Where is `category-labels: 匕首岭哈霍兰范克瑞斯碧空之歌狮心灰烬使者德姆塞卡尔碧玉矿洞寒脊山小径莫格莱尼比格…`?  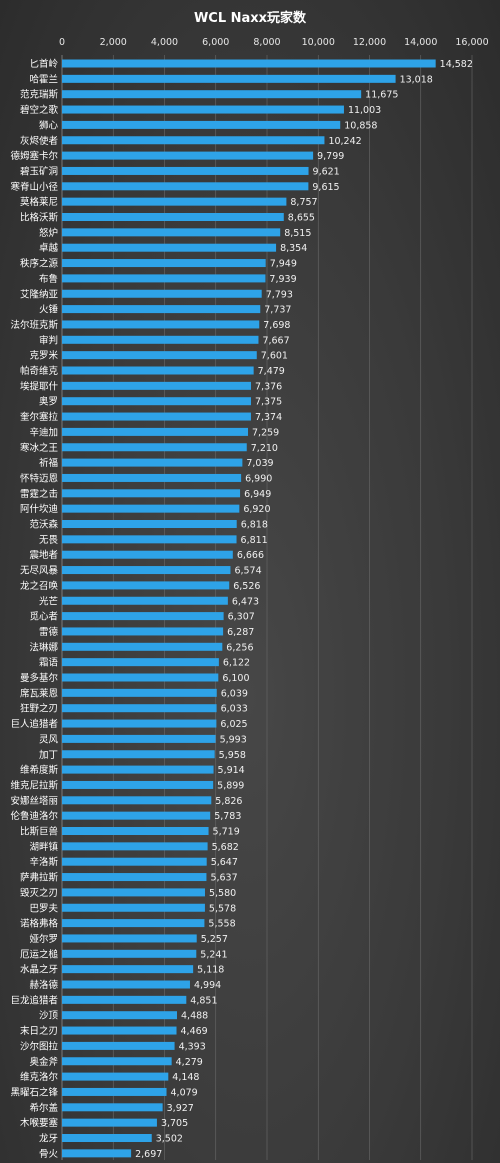 category-labels: 匕首岭哈霍兰范克瑞斯碧空之歌狮心灰烬使者德姆塞卡尔碧玉矿洞寒脊山小径莫格莱尼比格… is located at coordinates (34, 609).